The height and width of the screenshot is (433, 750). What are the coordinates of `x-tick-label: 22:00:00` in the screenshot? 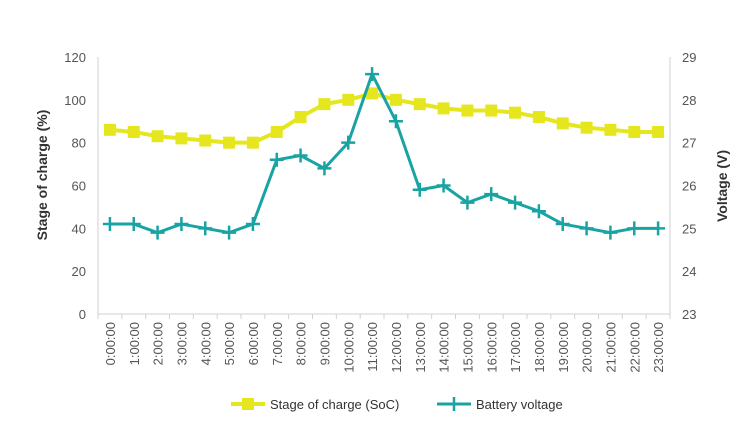 It's located at (634, 347).